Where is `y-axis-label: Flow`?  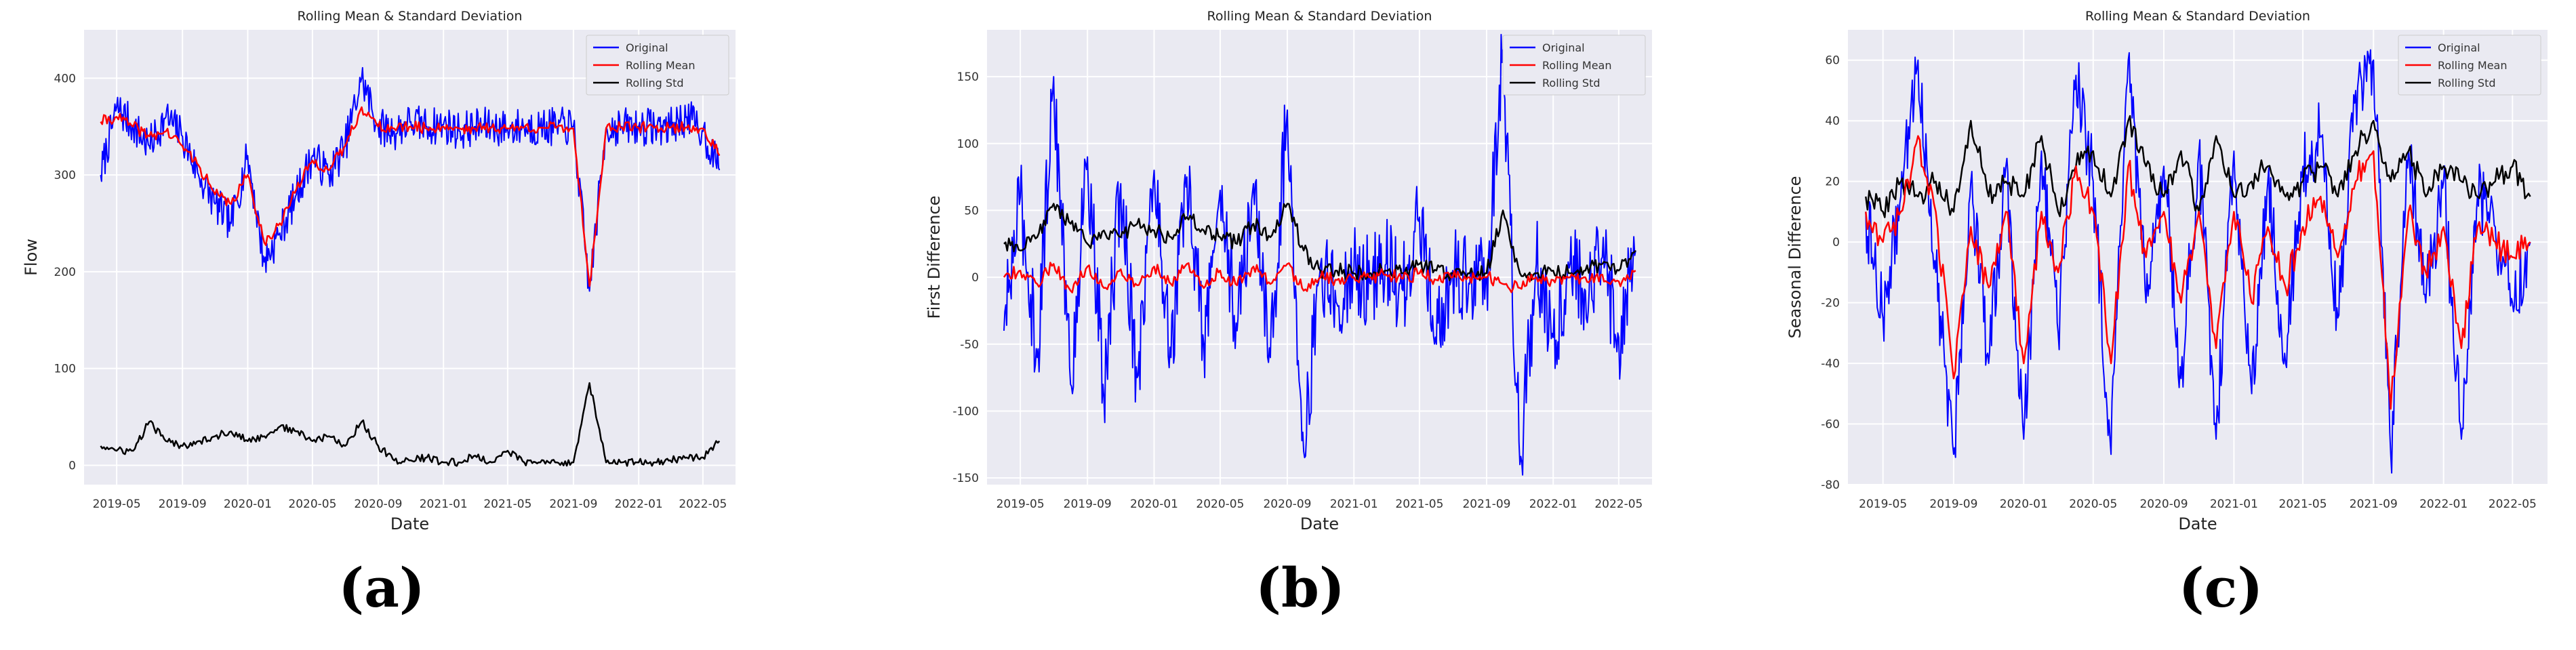 y-axis-label: Flow is located at coordinates (31, 257).